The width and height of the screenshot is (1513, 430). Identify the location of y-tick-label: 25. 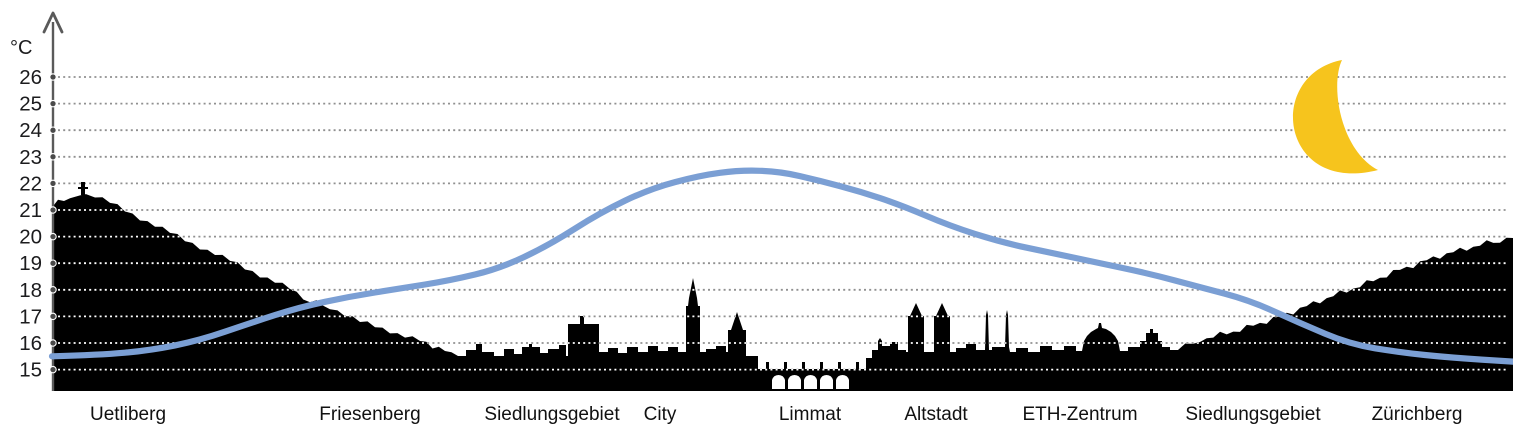
(30, 104).